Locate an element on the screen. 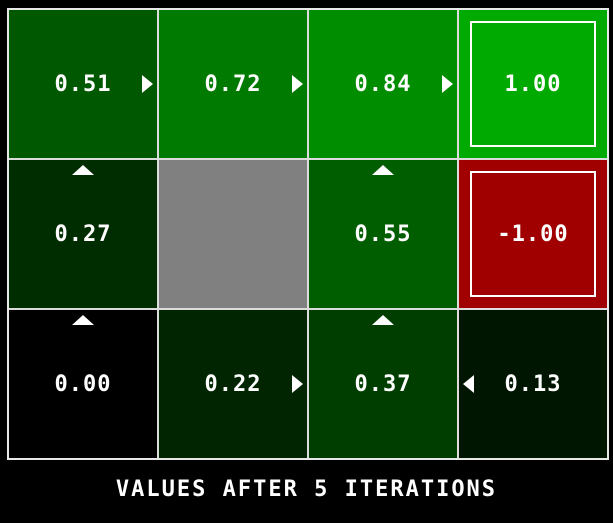  cell-r1c0: 0.27 is located at coordinates (83, 234).